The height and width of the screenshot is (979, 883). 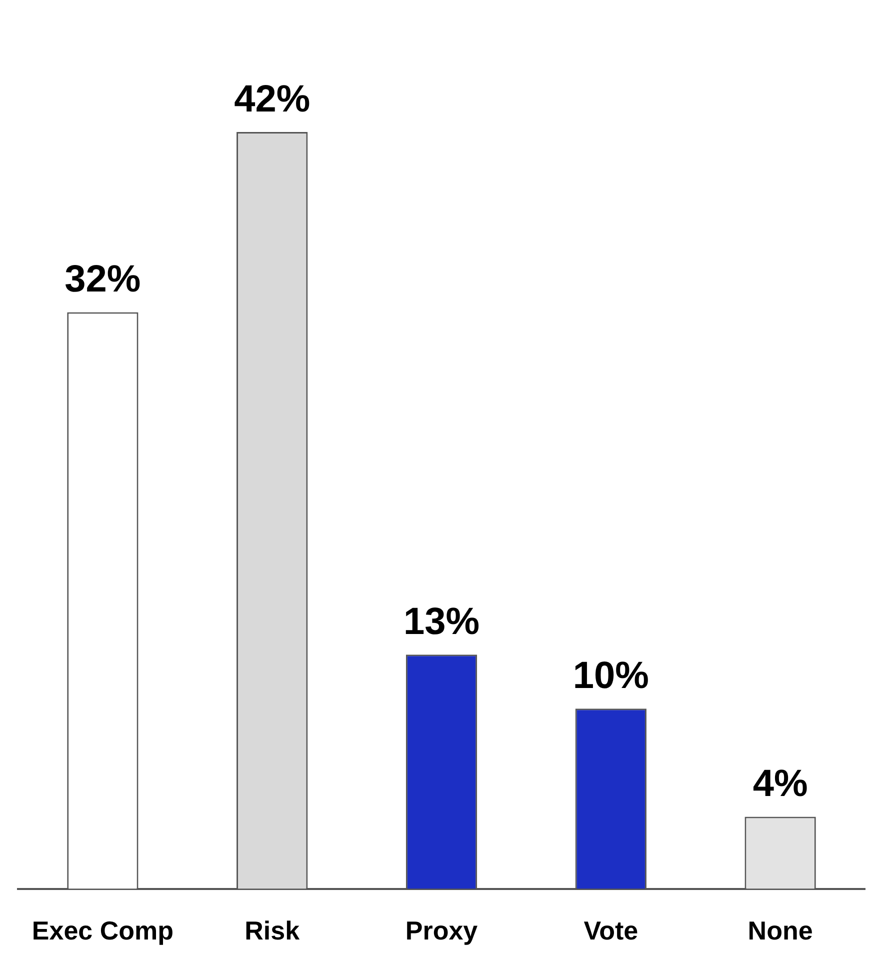 What do you see at coordinates (272, 99) in the screenshot?
I see `data-label: 42%` at bounding box center [272, 99].